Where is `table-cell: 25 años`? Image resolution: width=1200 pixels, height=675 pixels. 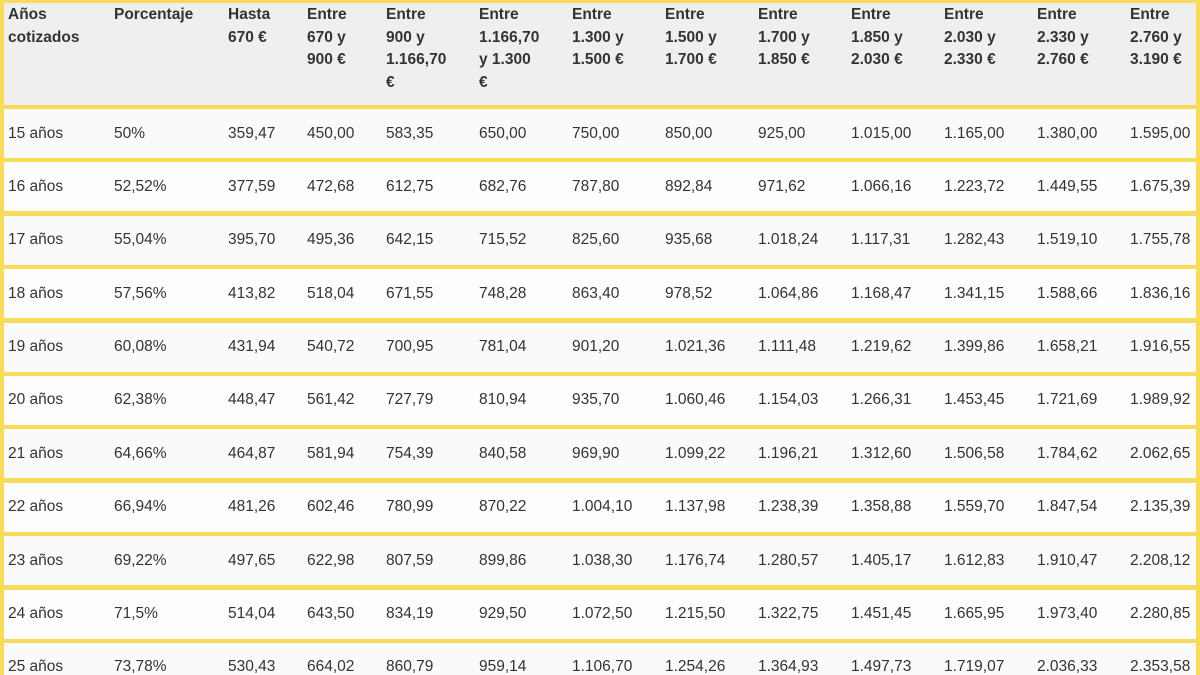 table-cell: 25 años is located at coordinates (36, 666).